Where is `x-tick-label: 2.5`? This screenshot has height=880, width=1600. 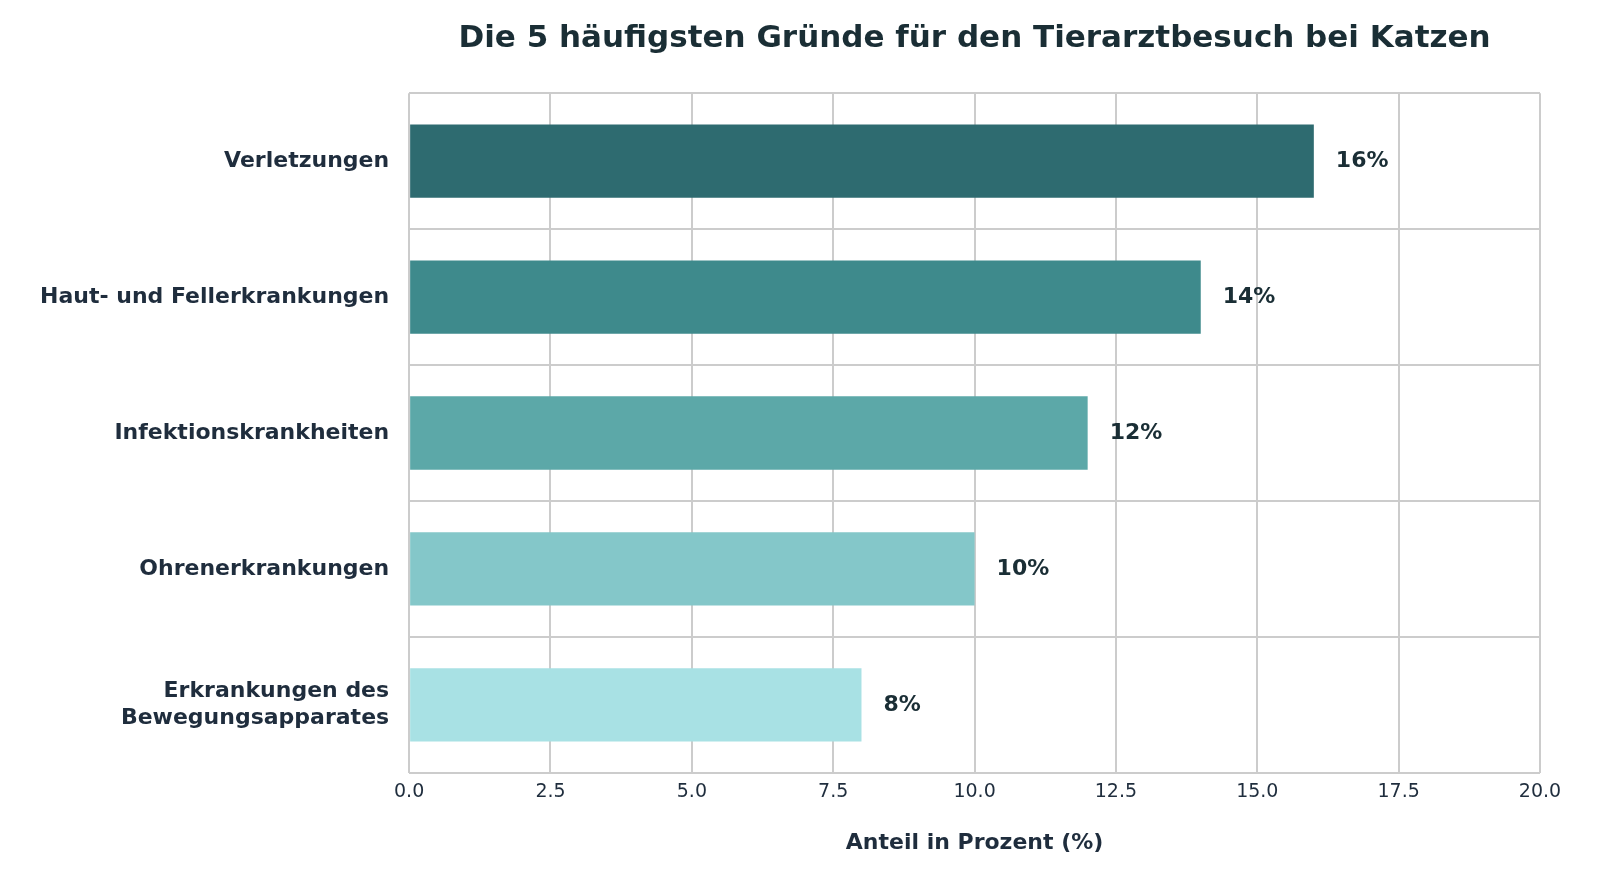 x-tick-label: 2.5 is located at coordinates (550, 790).